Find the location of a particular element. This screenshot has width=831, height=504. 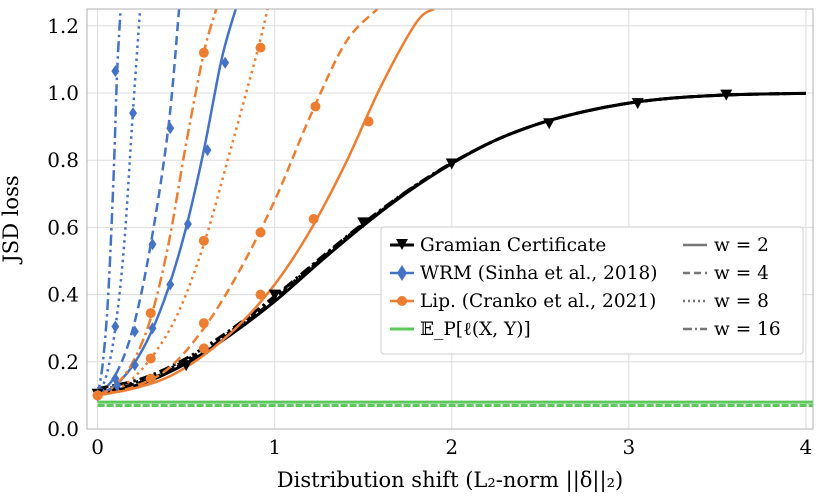

y-tick-label: 0.6 is located at coordinates (63, 227).